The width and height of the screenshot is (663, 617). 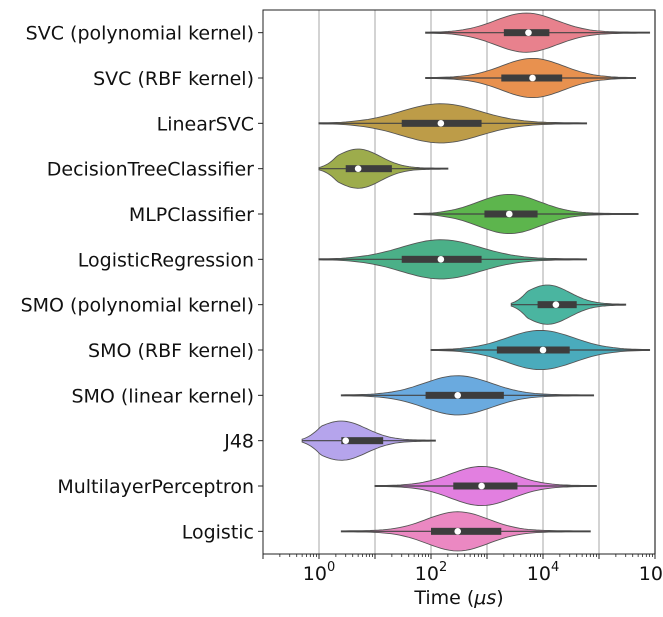 What do you see at coordinates (137, 306) in the screenshot?
I see `category-label: SMO (polynomial kernel)` at bounding box center [137, 306].